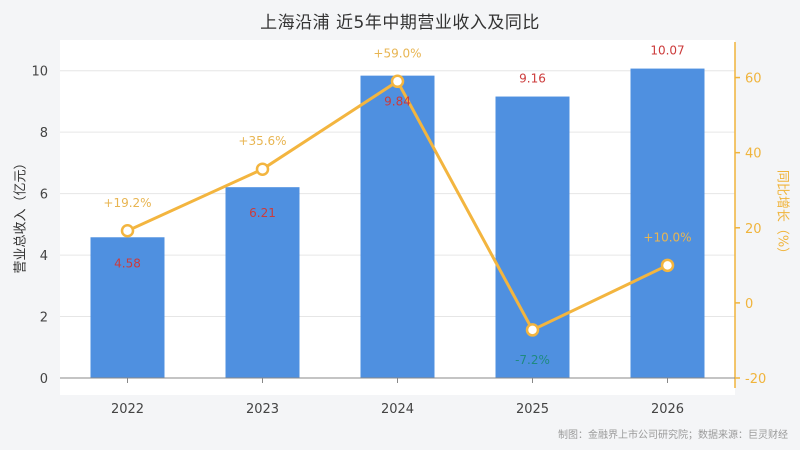 The width and height of the screenshot is (800, 450). What do you see at coordinates (262, 141) in the screenshot?
I see `growth-data-label: +35.6%` at bounding box center [262, 141].